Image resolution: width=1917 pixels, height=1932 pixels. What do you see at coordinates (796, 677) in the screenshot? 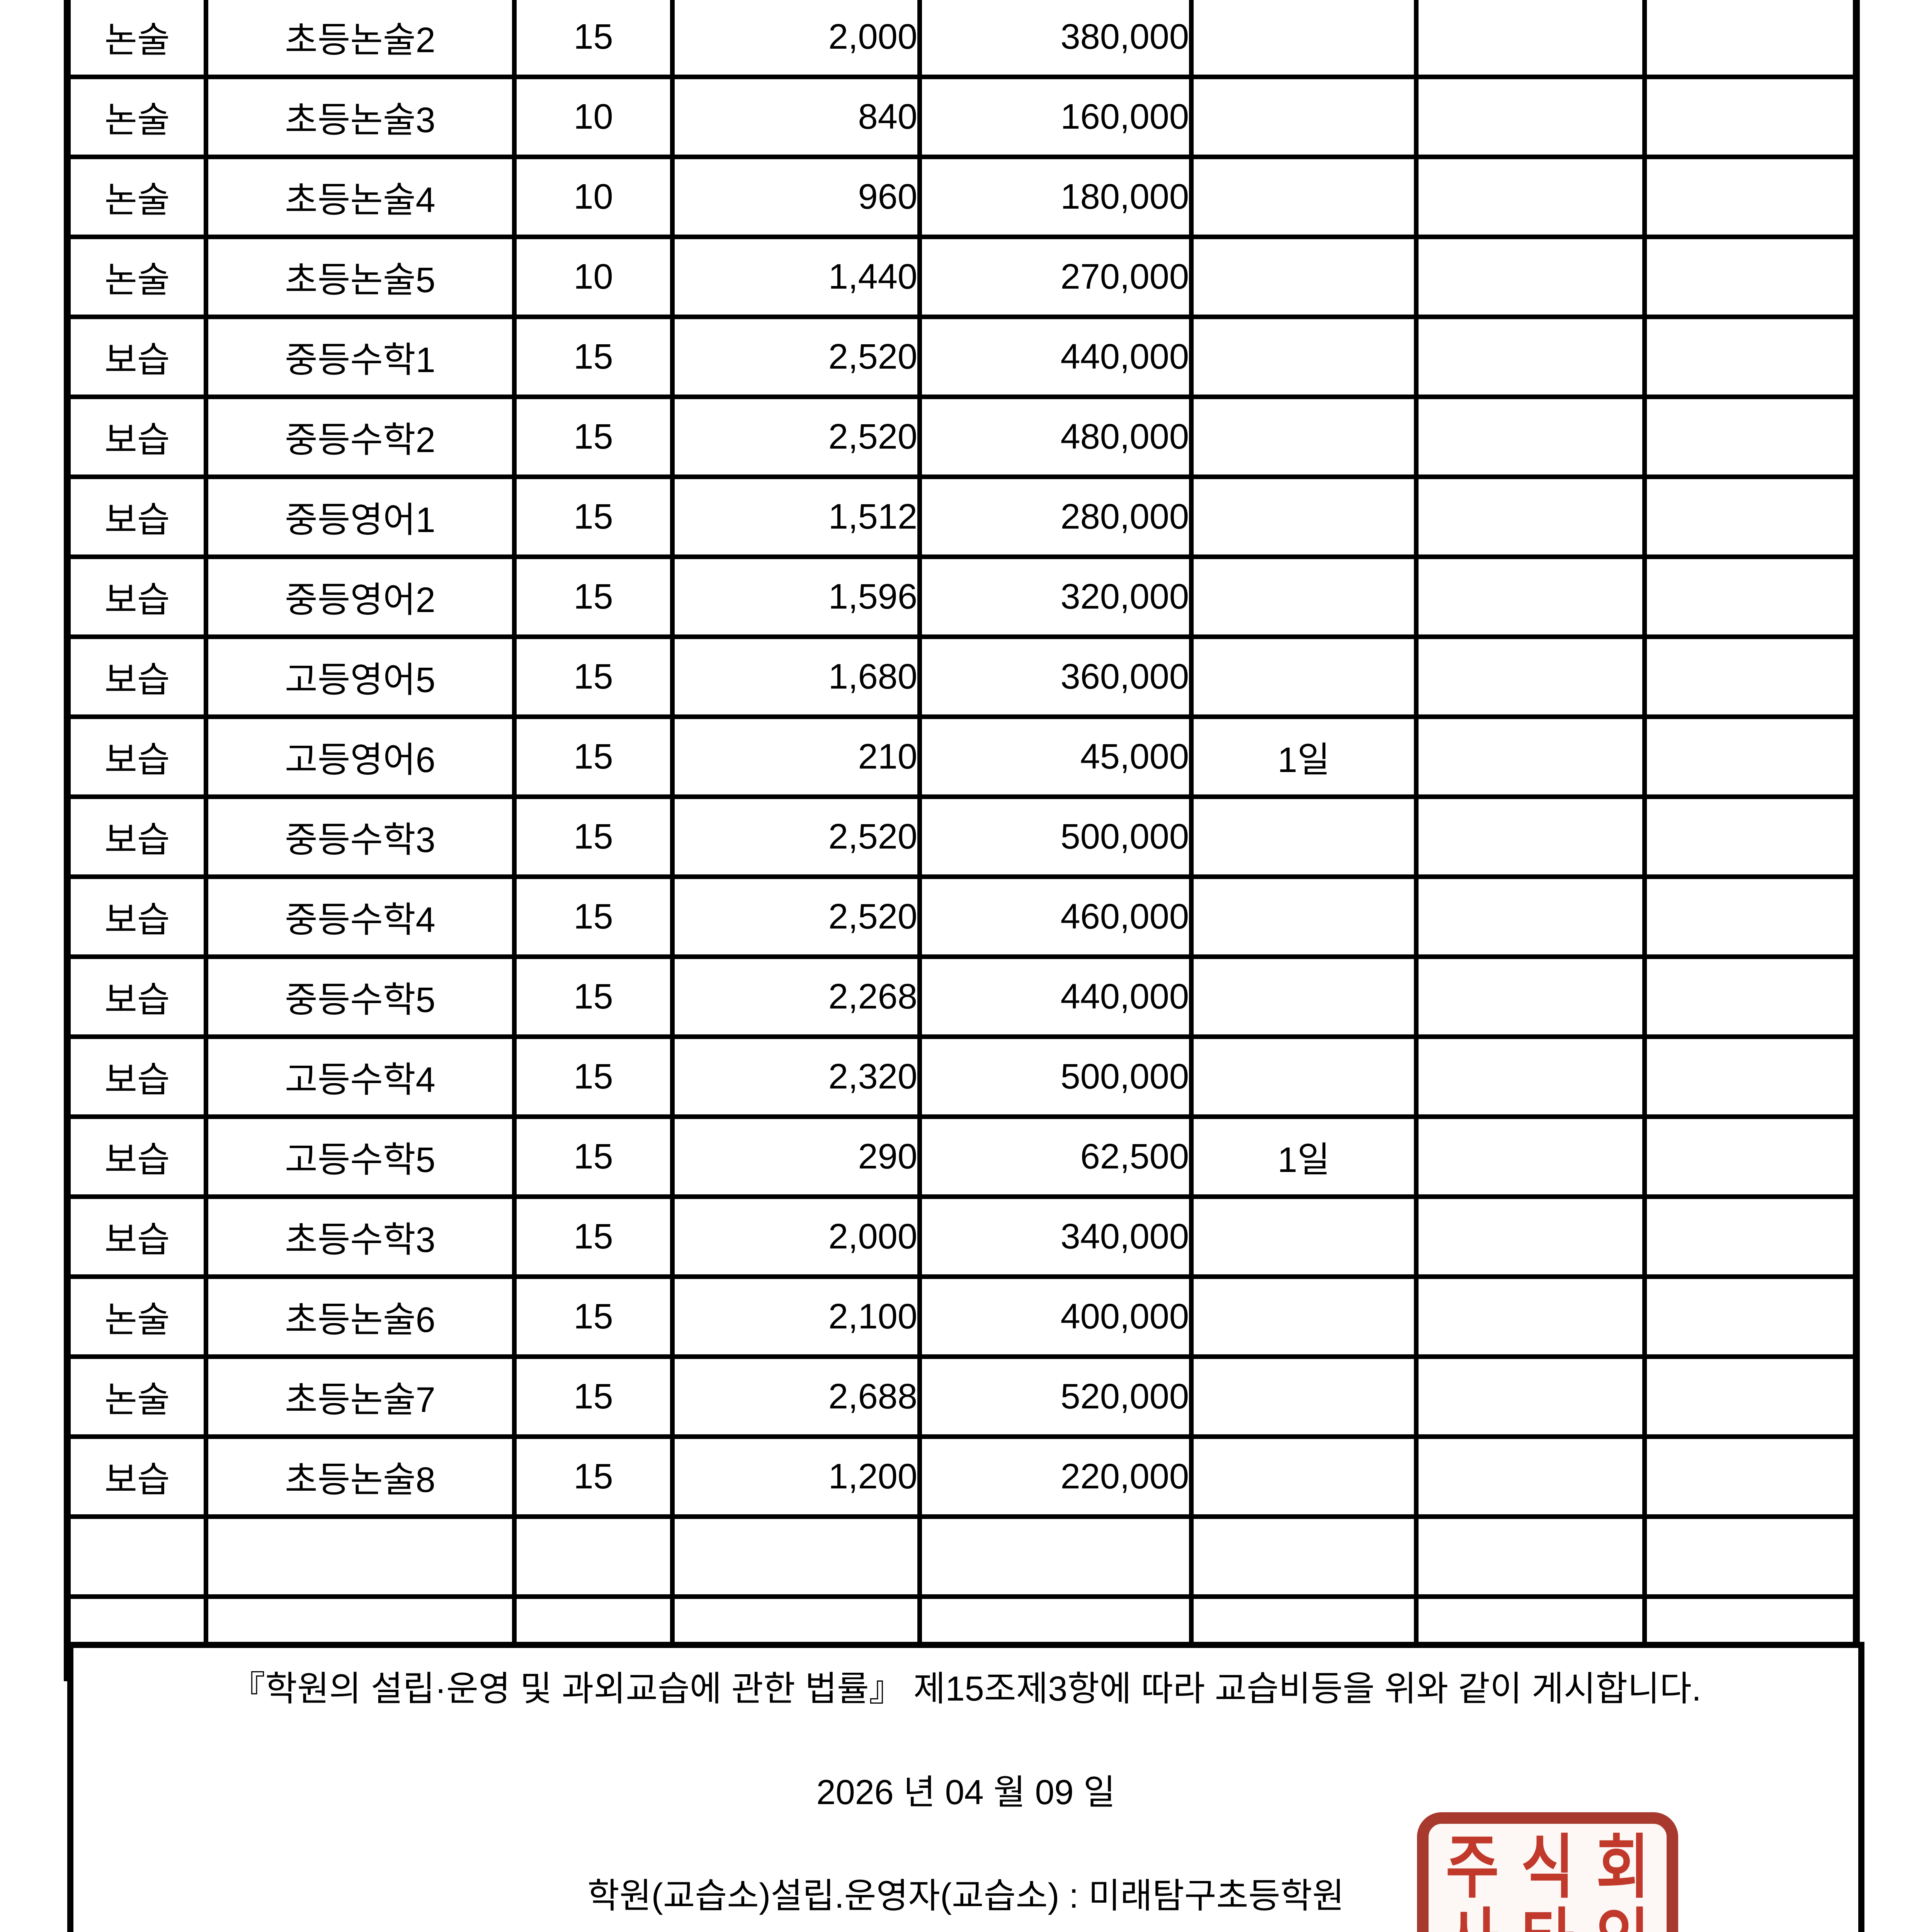
I see `cell-unit-fee: 1,680` at bounding box center [796, 677].